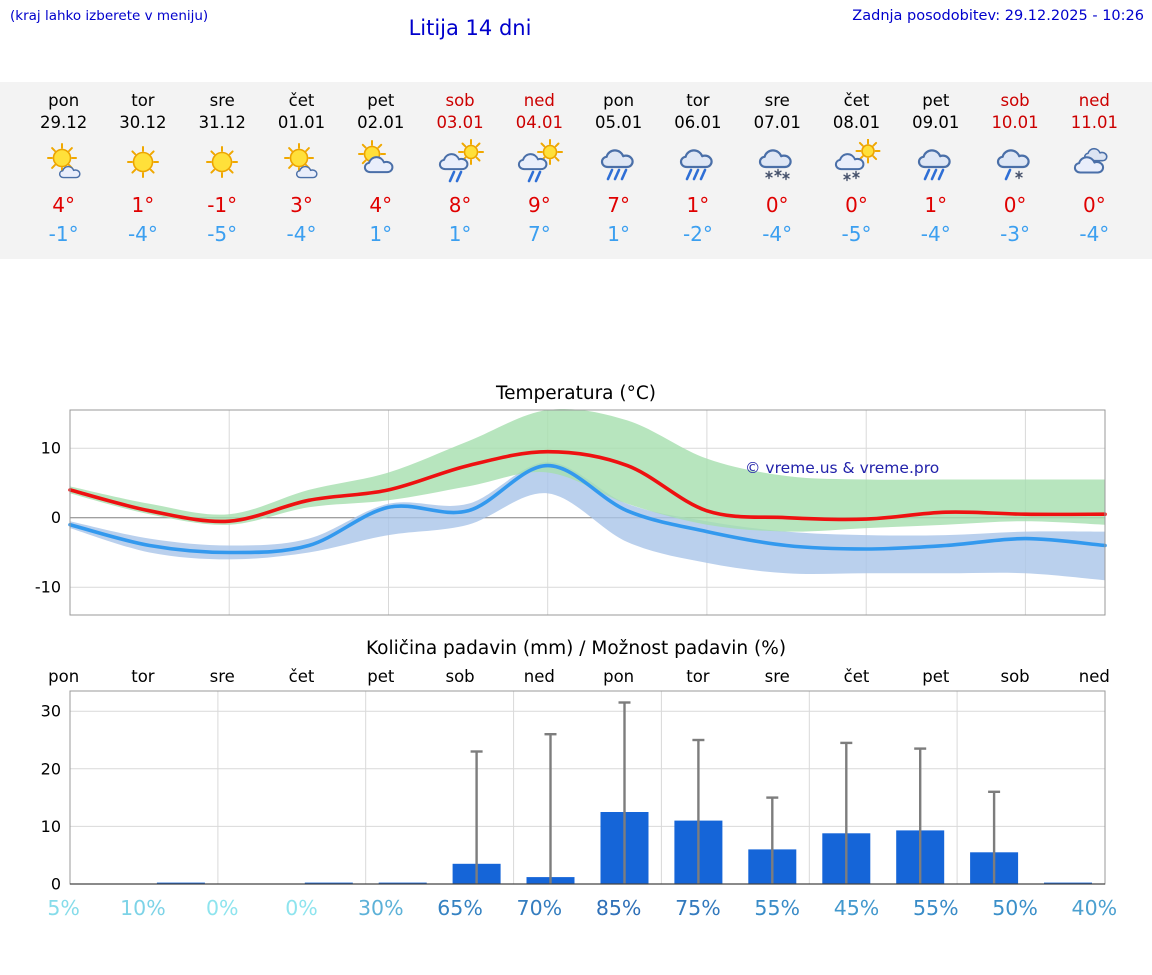 Image resolution: width=1152 pixels, height=975 pixels. What do you see at coordinates (51, 768) in the screenshot?
I see `precip-ytick: 20` at bounding box center [51, 768].